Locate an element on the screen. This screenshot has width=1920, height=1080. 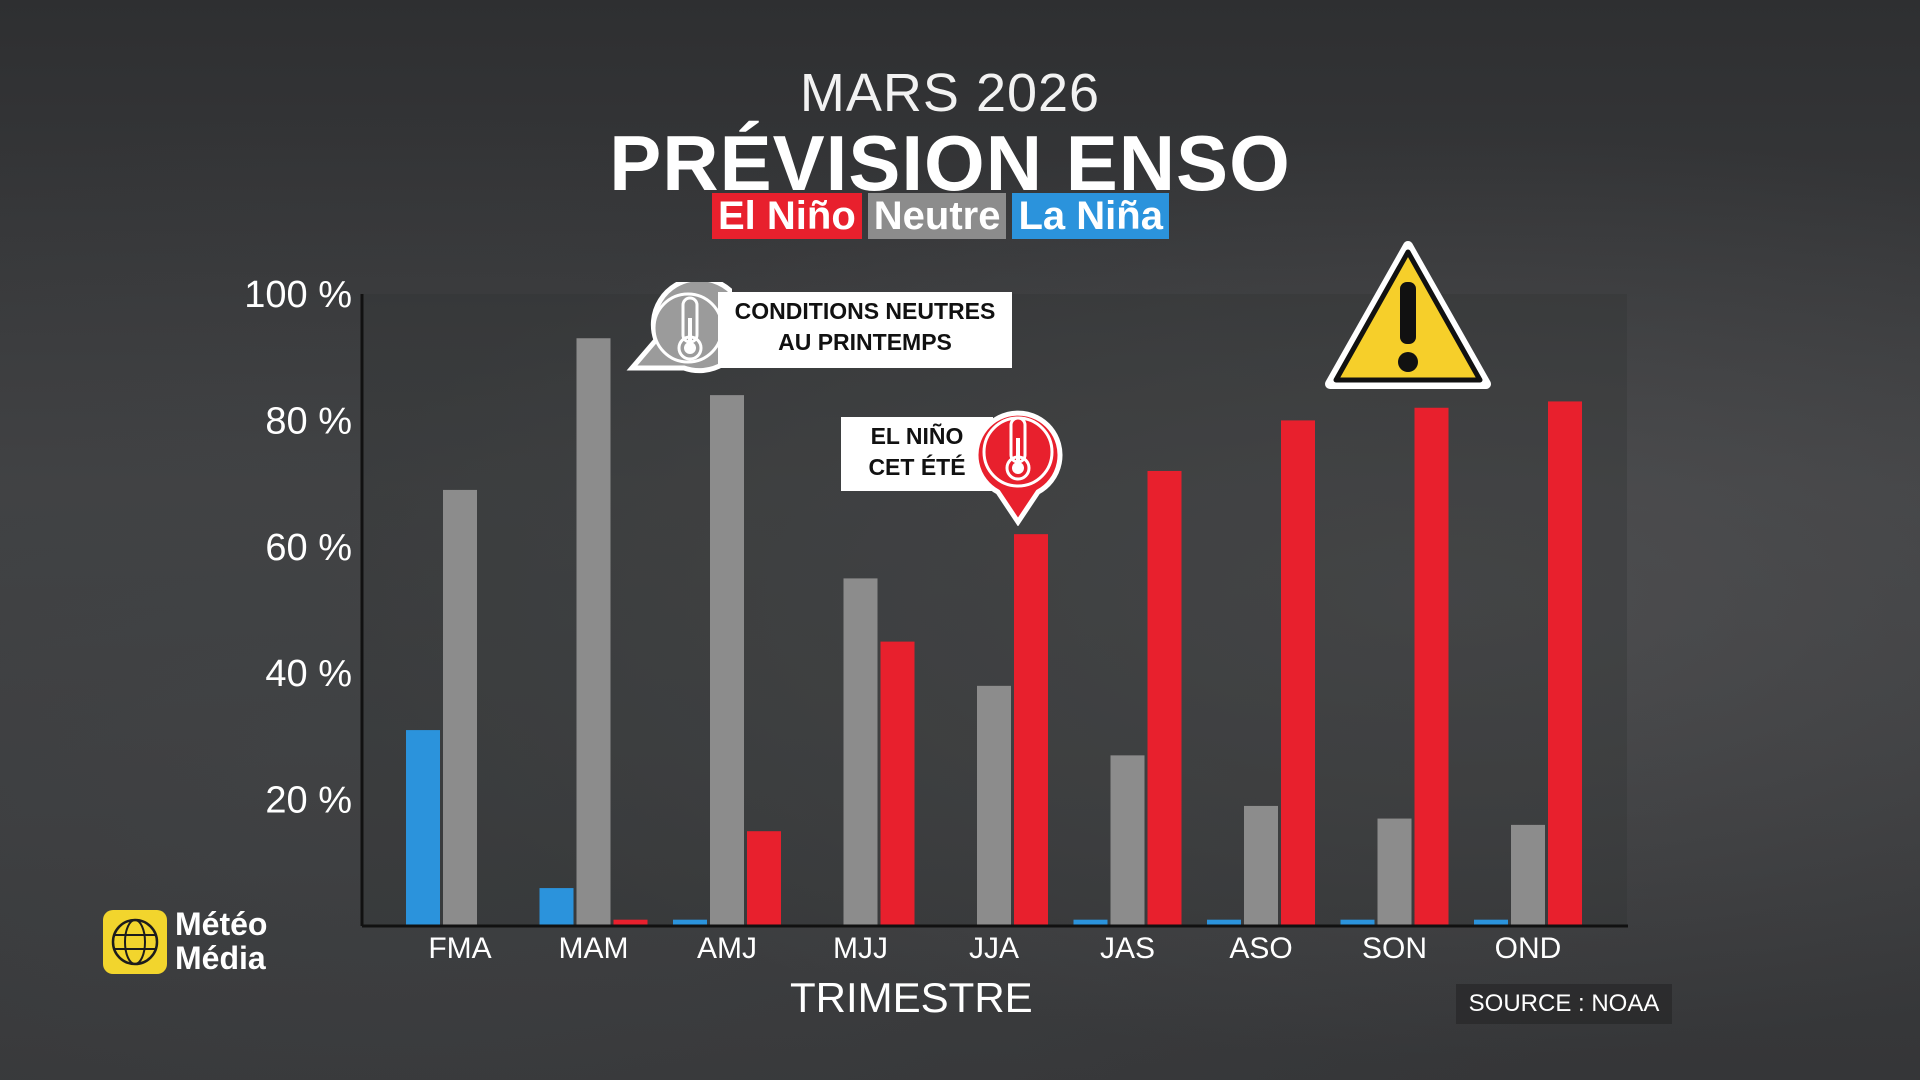
bar-elnio-mam is located at coordinates (630, 922).